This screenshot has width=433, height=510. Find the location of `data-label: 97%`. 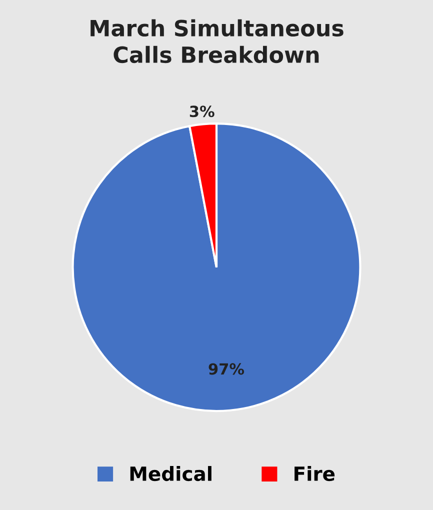

data-label: 97% is located at coordinates (226, 369).